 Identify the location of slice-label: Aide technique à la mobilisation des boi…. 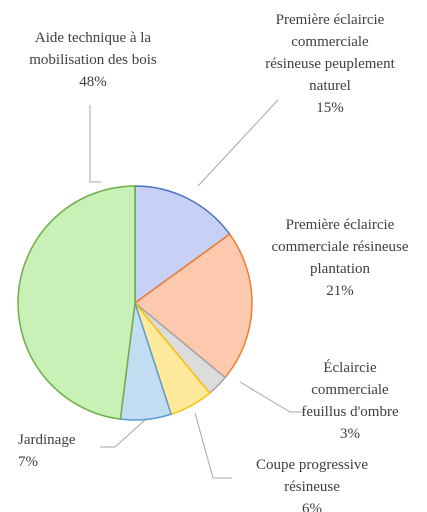
(93, 60).